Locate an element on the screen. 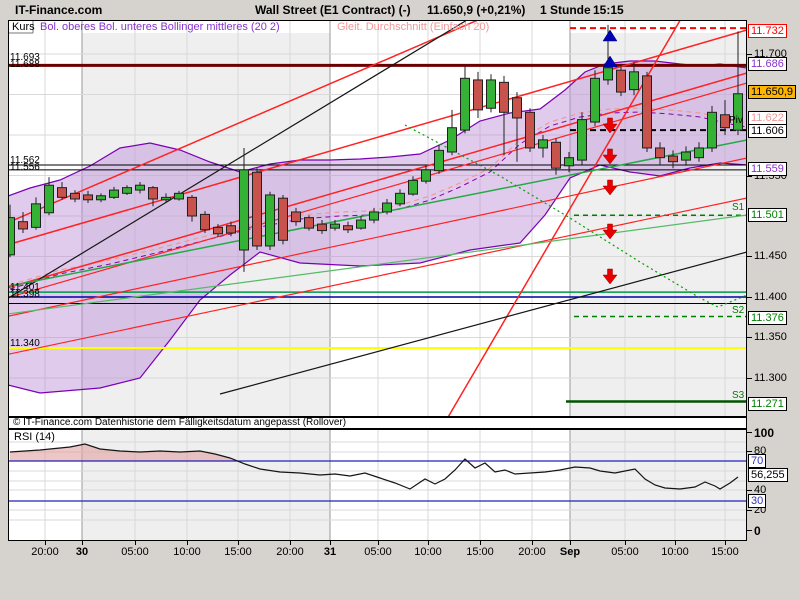 Image resolution: width=800 pixels, height=600 pixels. price-mark-label: 11.340 is located at coordinates (25, 343).